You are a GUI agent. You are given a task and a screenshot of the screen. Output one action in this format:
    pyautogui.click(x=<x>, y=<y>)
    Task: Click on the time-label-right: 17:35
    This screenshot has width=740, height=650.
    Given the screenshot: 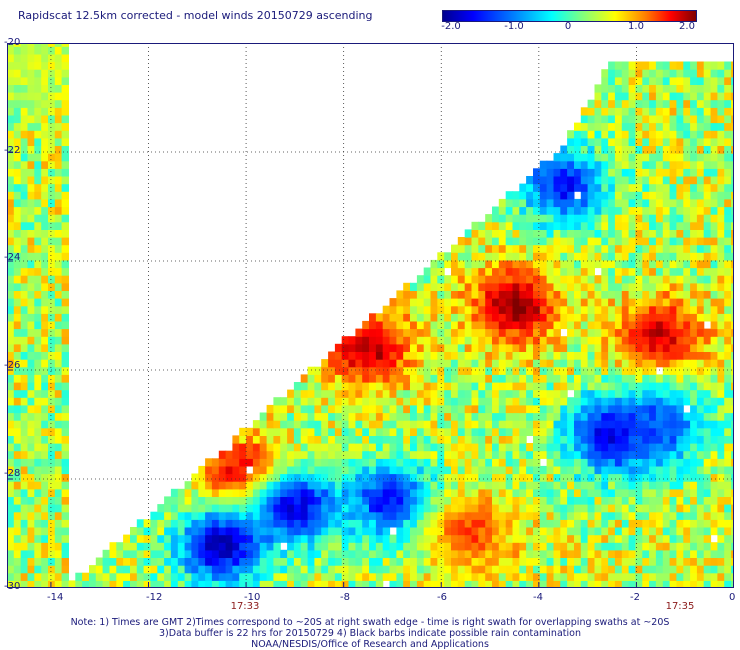 What is the action you would take?
    pyautogui.click(x=680, y=606)
    